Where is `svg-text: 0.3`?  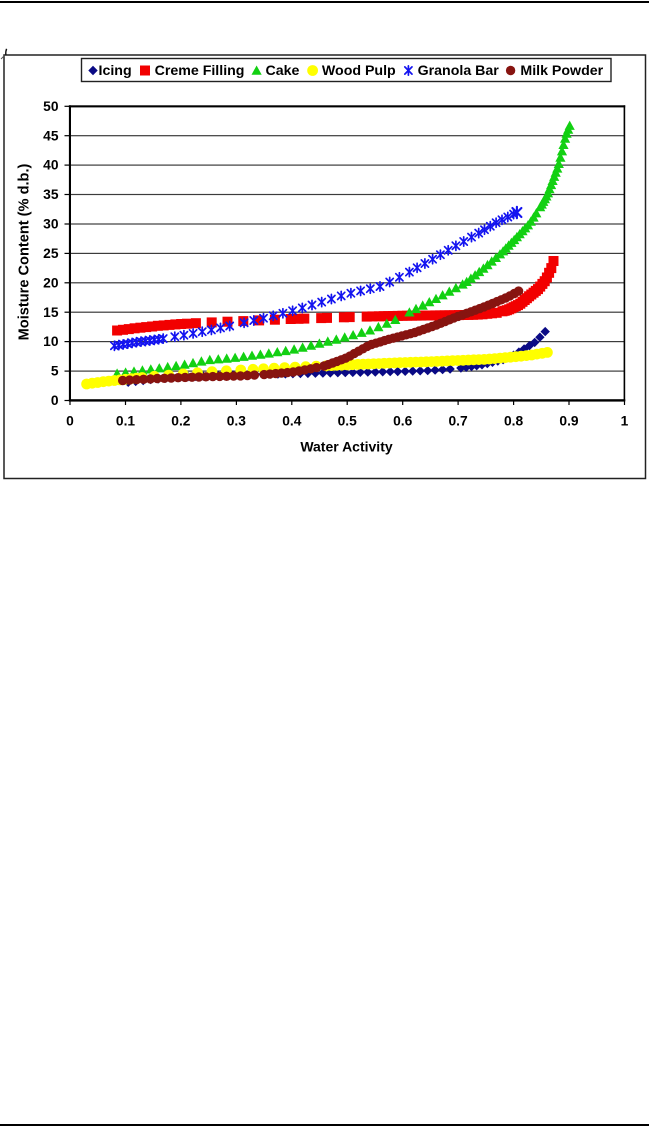
svg-text: 0.3 is located at coordinates (237, 421).